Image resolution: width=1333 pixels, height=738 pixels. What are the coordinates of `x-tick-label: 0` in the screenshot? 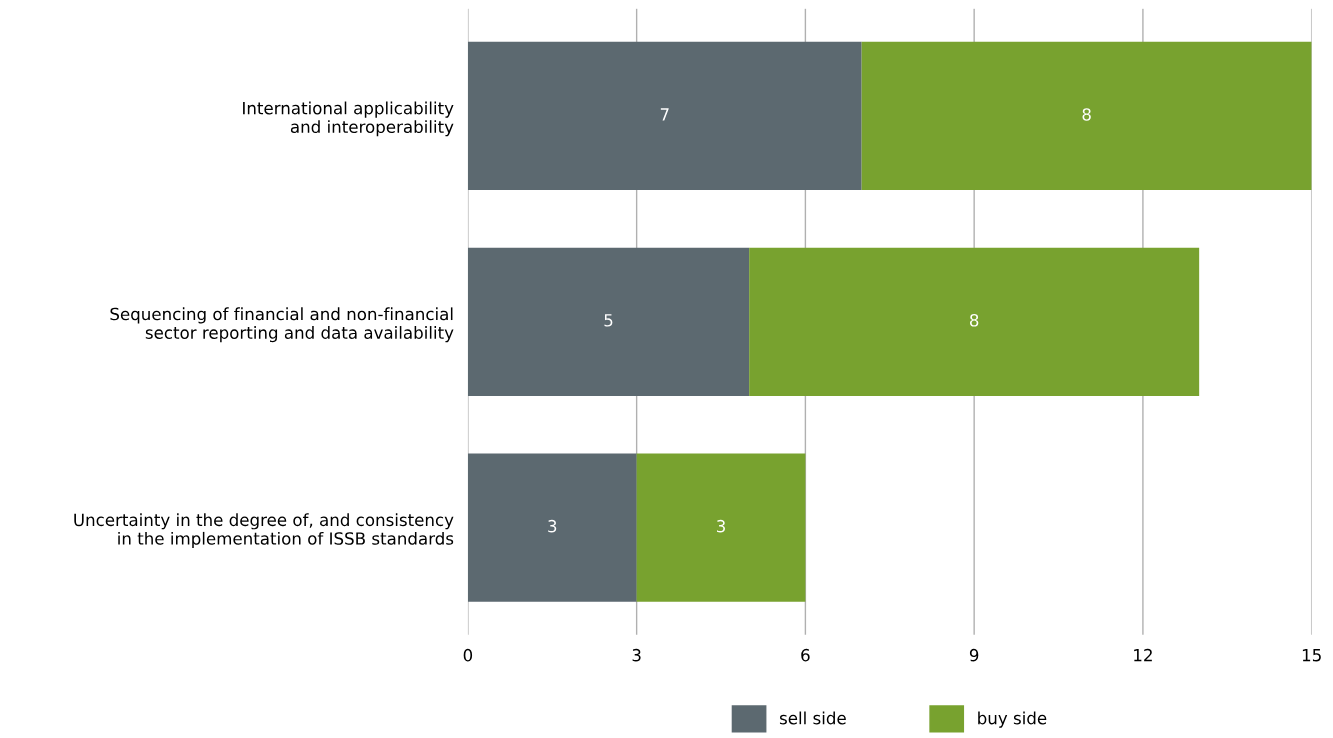 It's located at (468, 655).